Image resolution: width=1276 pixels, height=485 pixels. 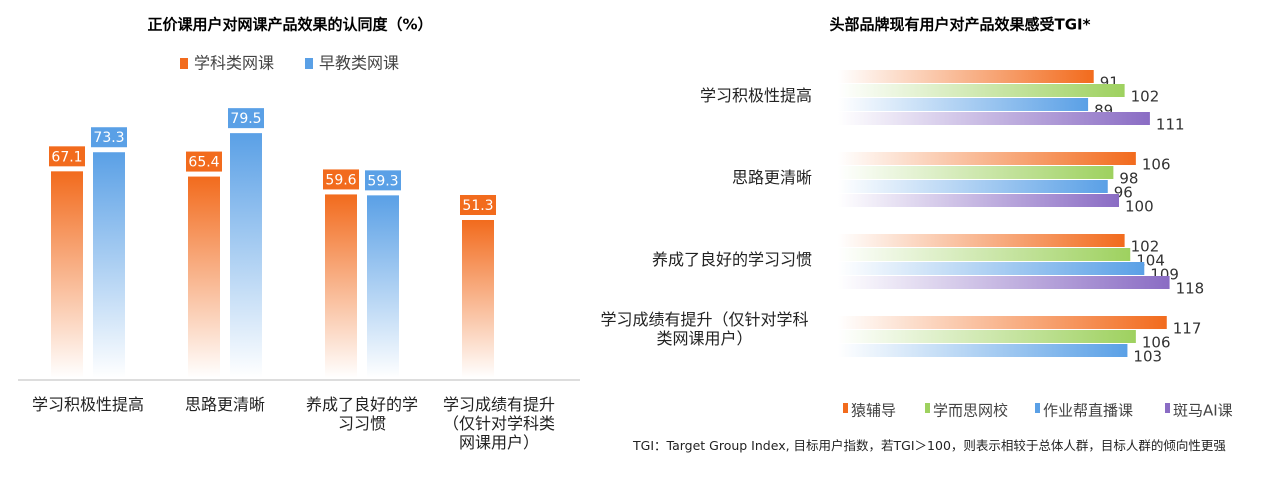 I want to click on x-tick-label: 学习成绩有提升（仅针对学科类网课用户）, so click(x=498, y=423).